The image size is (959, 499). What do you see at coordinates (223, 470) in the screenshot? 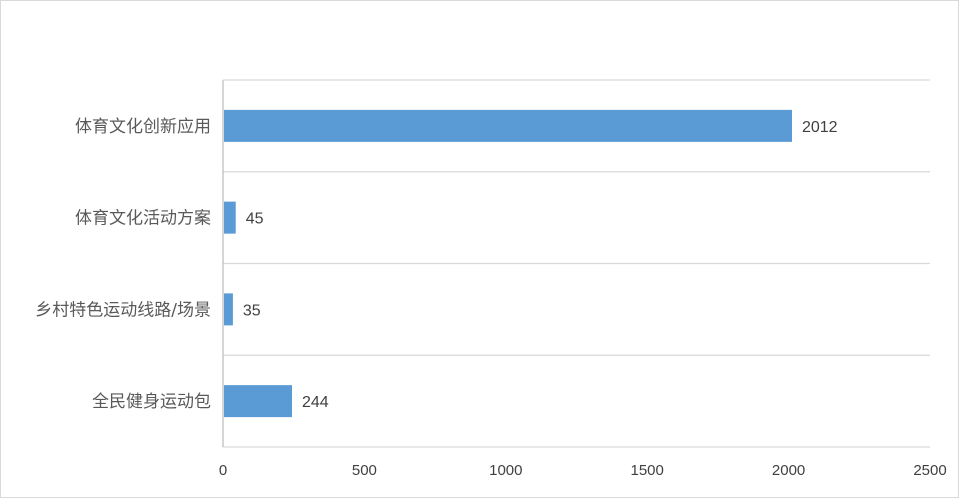
I see `x-tick-label: 0` at bounding box center [223, 470].